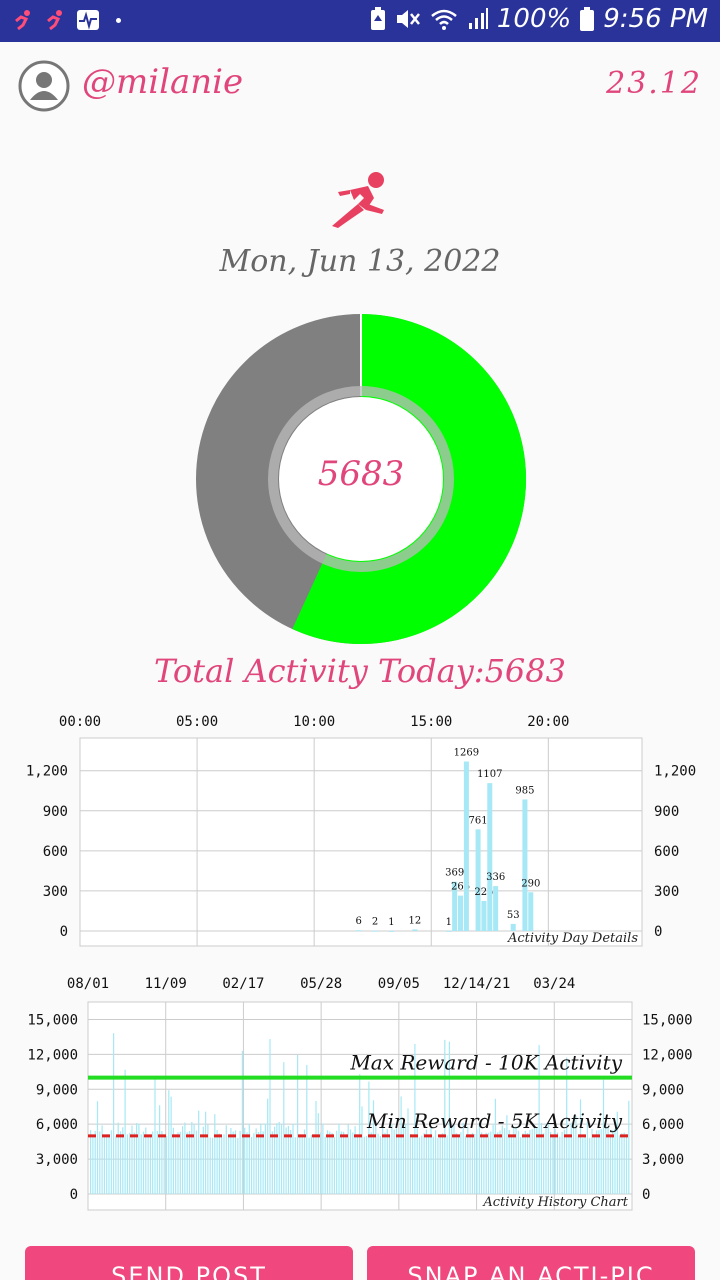  I want to click on activity-monitor-icon, so click(88, 20).